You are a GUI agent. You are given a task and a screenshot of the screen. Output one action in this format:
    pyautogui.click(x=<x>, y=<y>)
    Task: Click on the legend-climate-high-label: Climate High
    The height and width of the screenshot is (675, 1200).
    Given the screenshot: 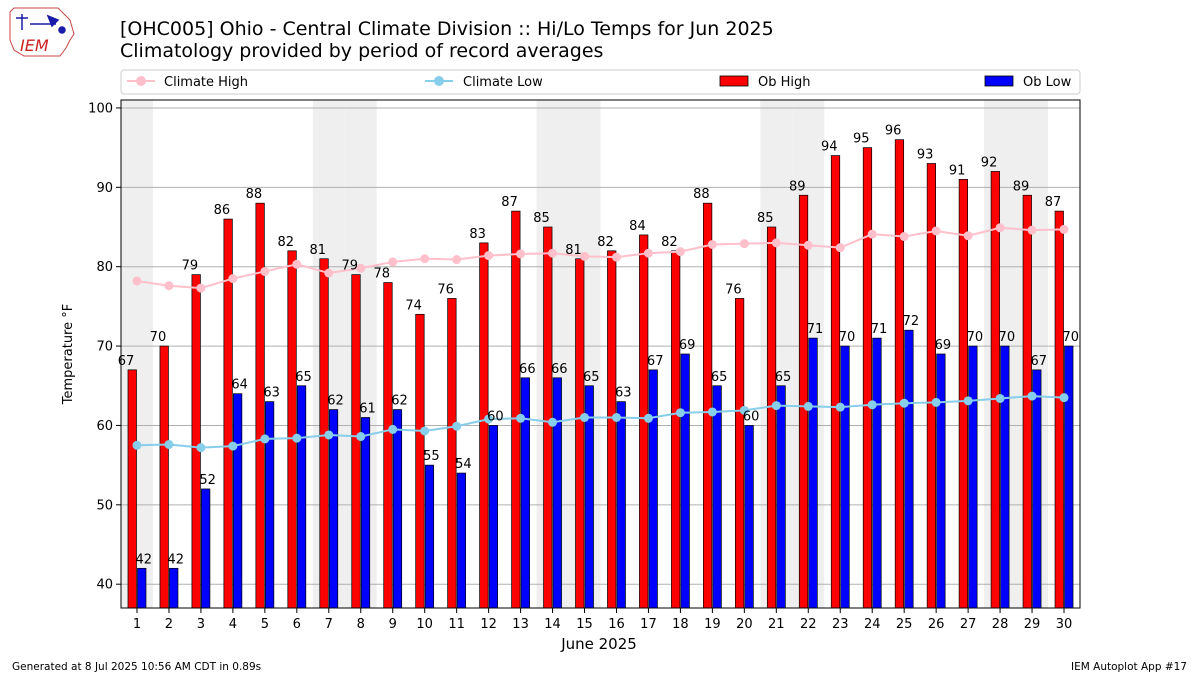 What is the action you would take?
    pyautogui.click(x=206, y=82)
    